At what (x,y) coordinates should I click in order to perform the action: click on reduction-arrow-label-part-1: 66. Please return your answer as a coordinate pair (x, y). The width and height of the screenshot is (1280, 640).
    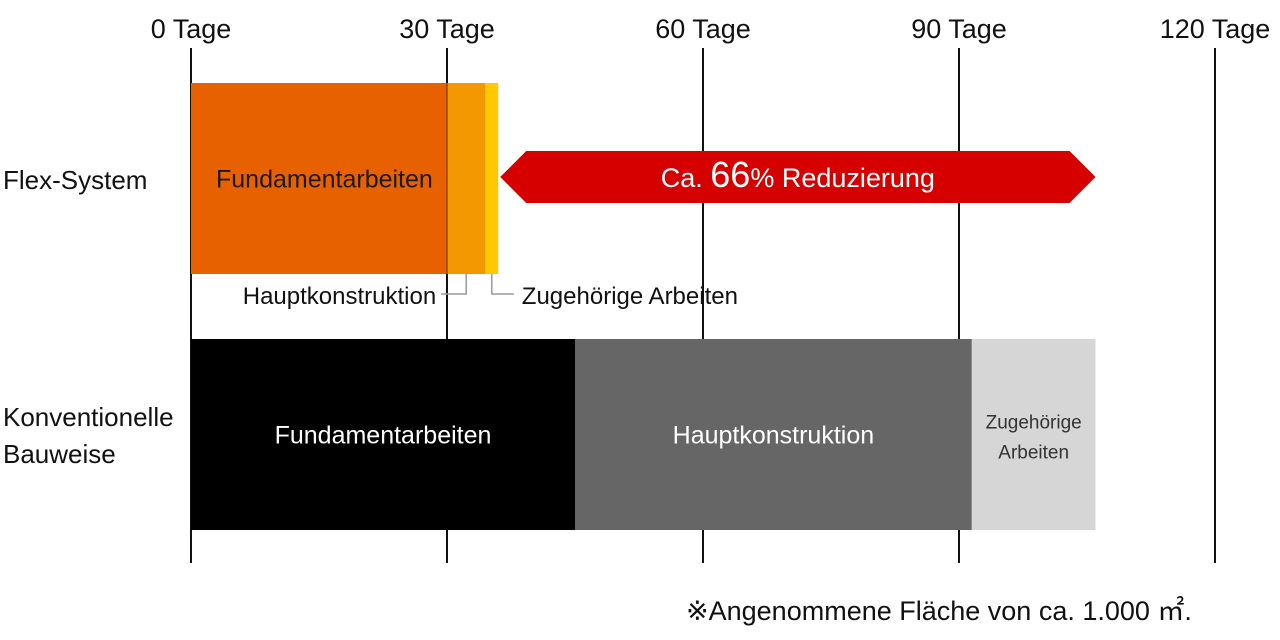
    Looking at the image, I should click on (730, 174).